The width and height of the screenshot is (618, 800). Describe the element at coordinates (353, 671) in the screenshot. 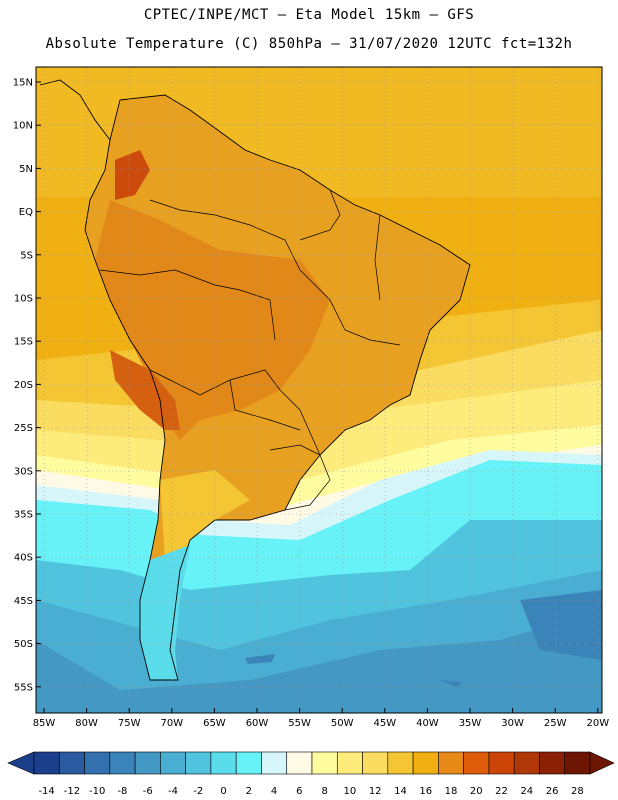

I see `islands` at that location.